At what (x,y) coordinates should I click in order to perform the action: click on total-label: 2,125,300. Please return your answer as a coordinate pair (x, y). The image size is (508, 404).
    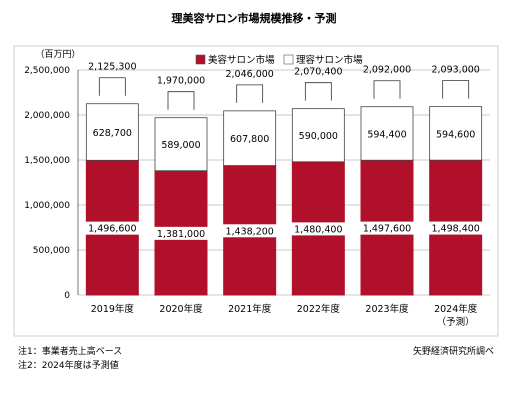
    Looking at the image, I should click on (112, 67).